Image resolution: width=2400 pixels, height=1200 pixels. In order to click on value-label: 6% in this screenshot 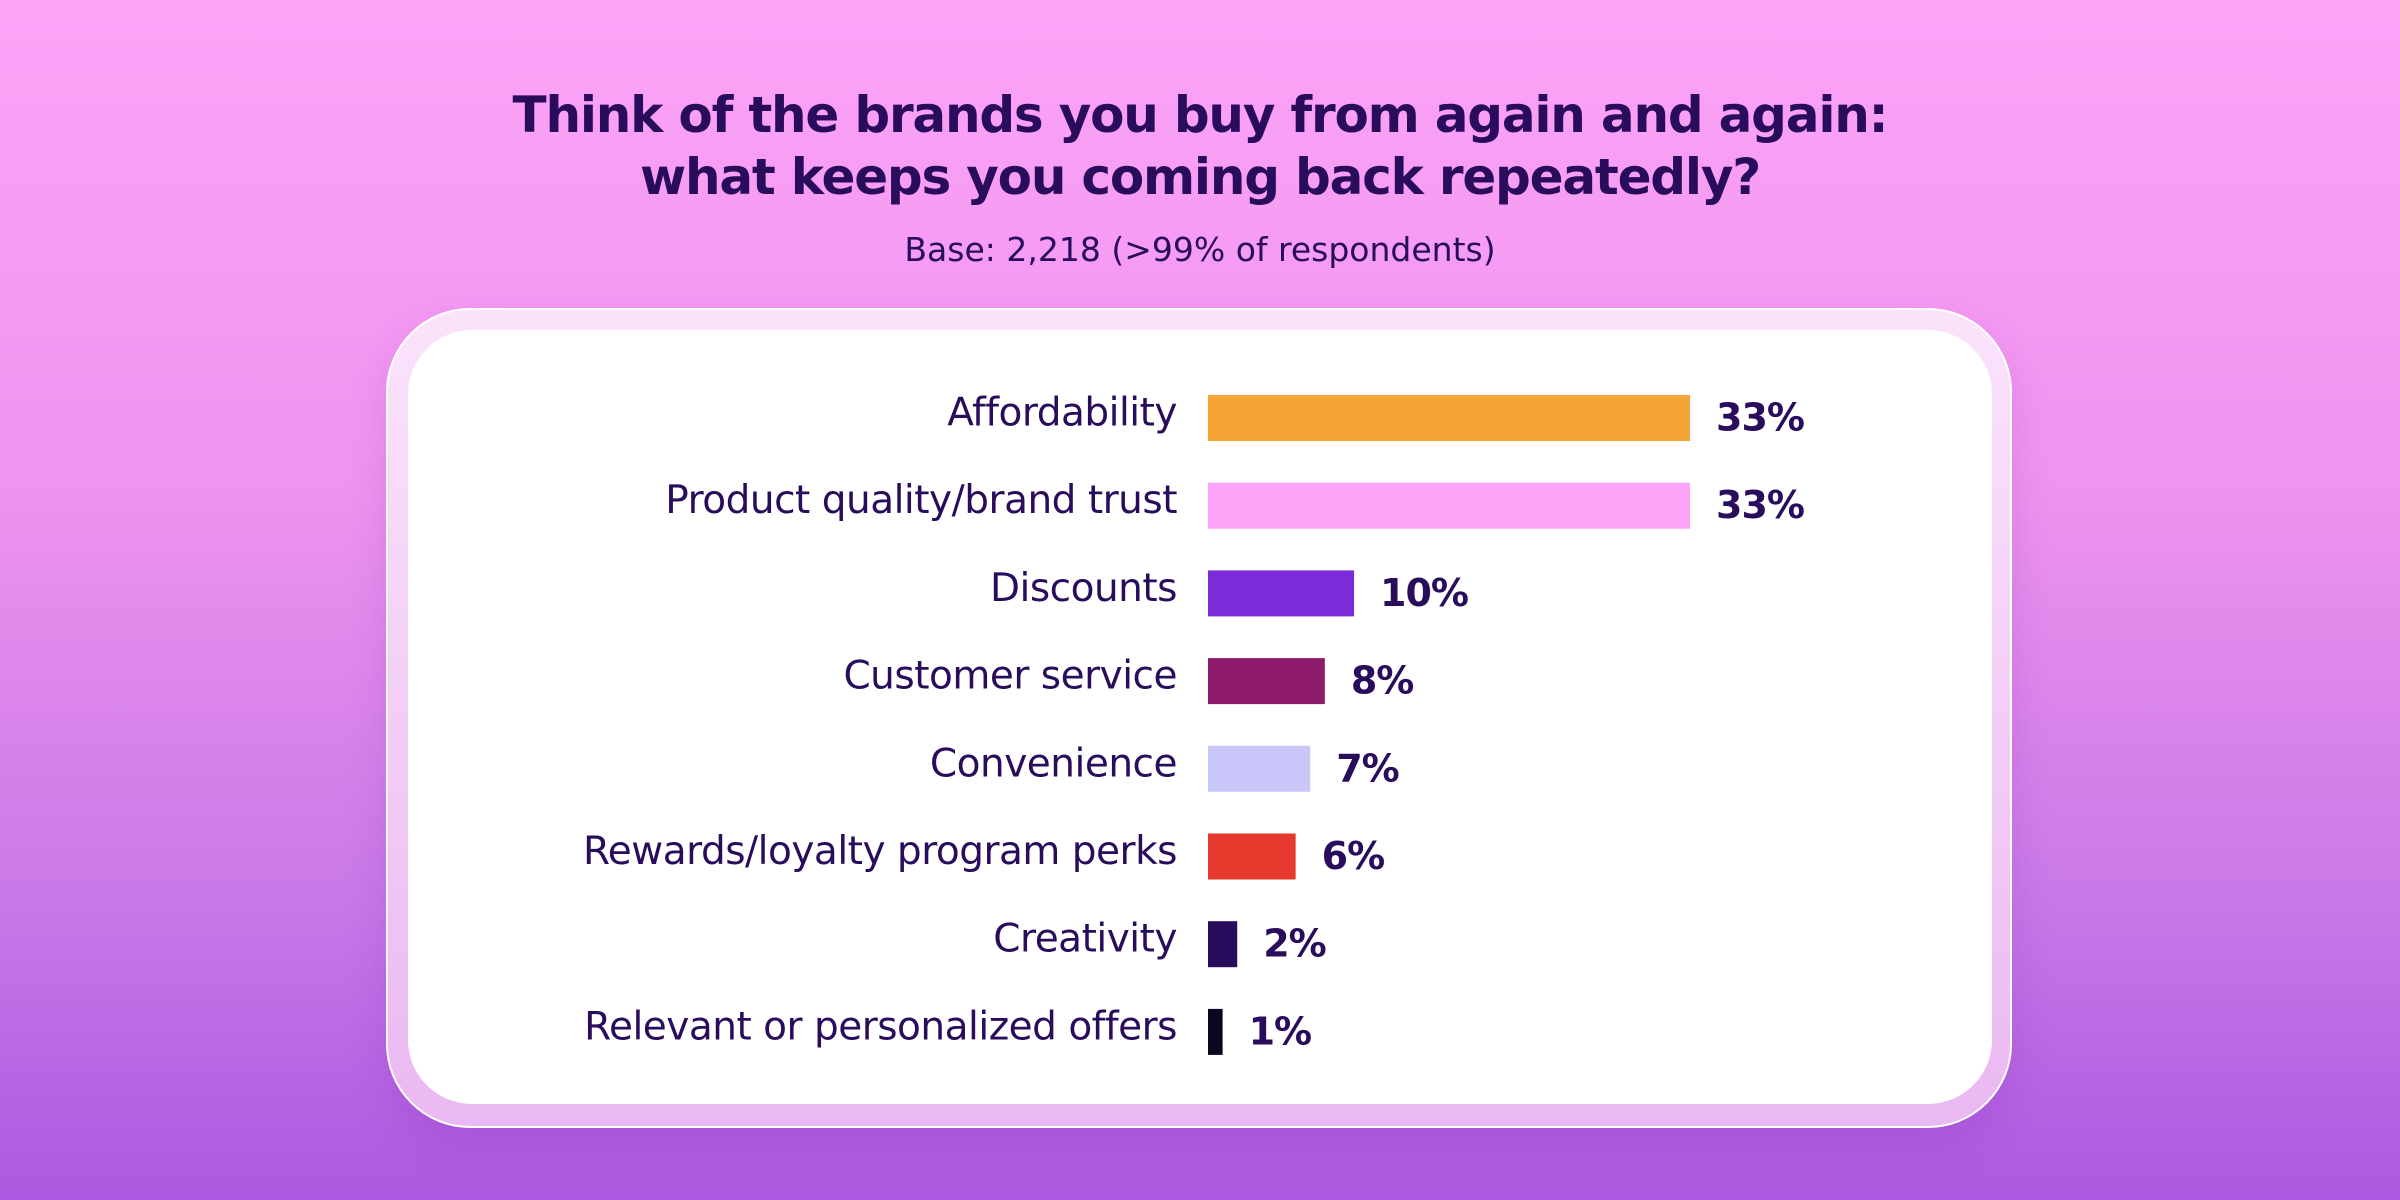, I will do `click(1353, 856)`.